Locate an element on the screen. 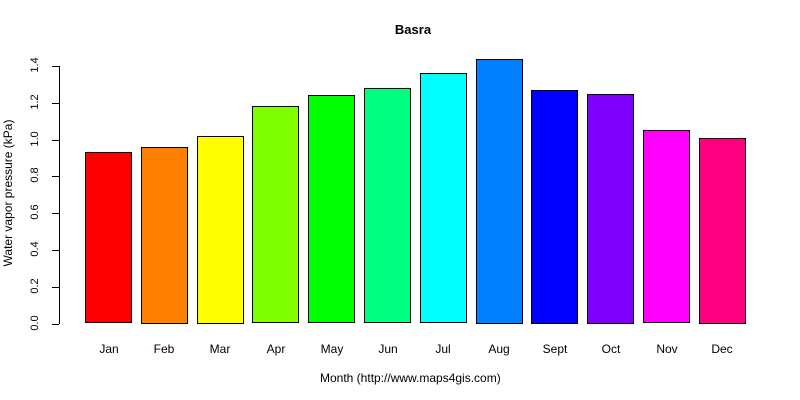 The image size is (800, 400). y-tick-label: 0.0 is located at coordinates (35, 323).